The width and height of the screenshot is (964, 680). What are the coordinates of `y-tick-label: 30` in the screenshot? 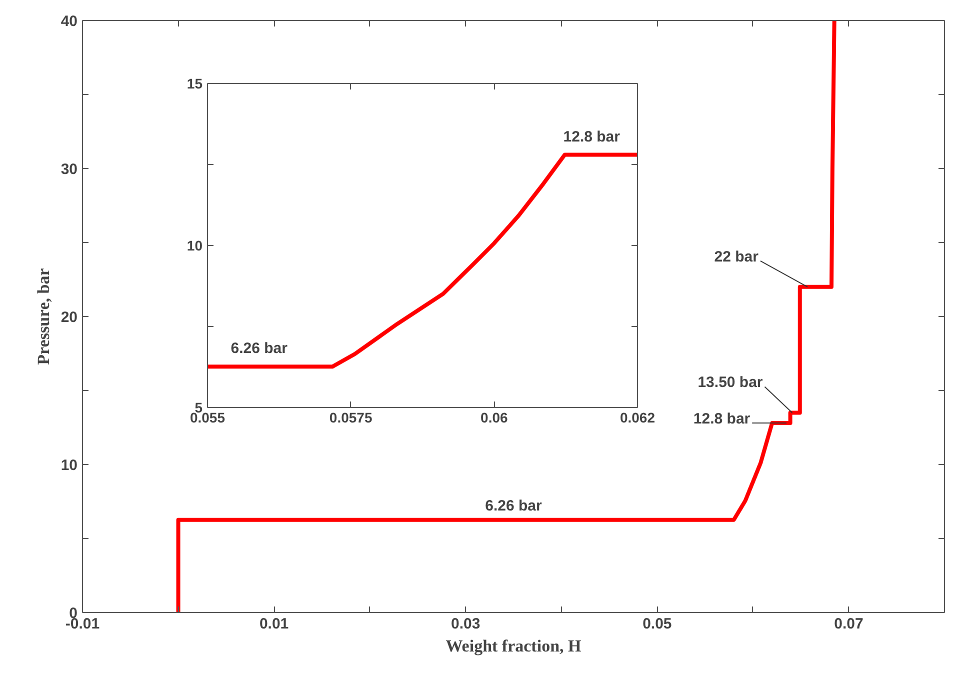 It's located at (69, 169).